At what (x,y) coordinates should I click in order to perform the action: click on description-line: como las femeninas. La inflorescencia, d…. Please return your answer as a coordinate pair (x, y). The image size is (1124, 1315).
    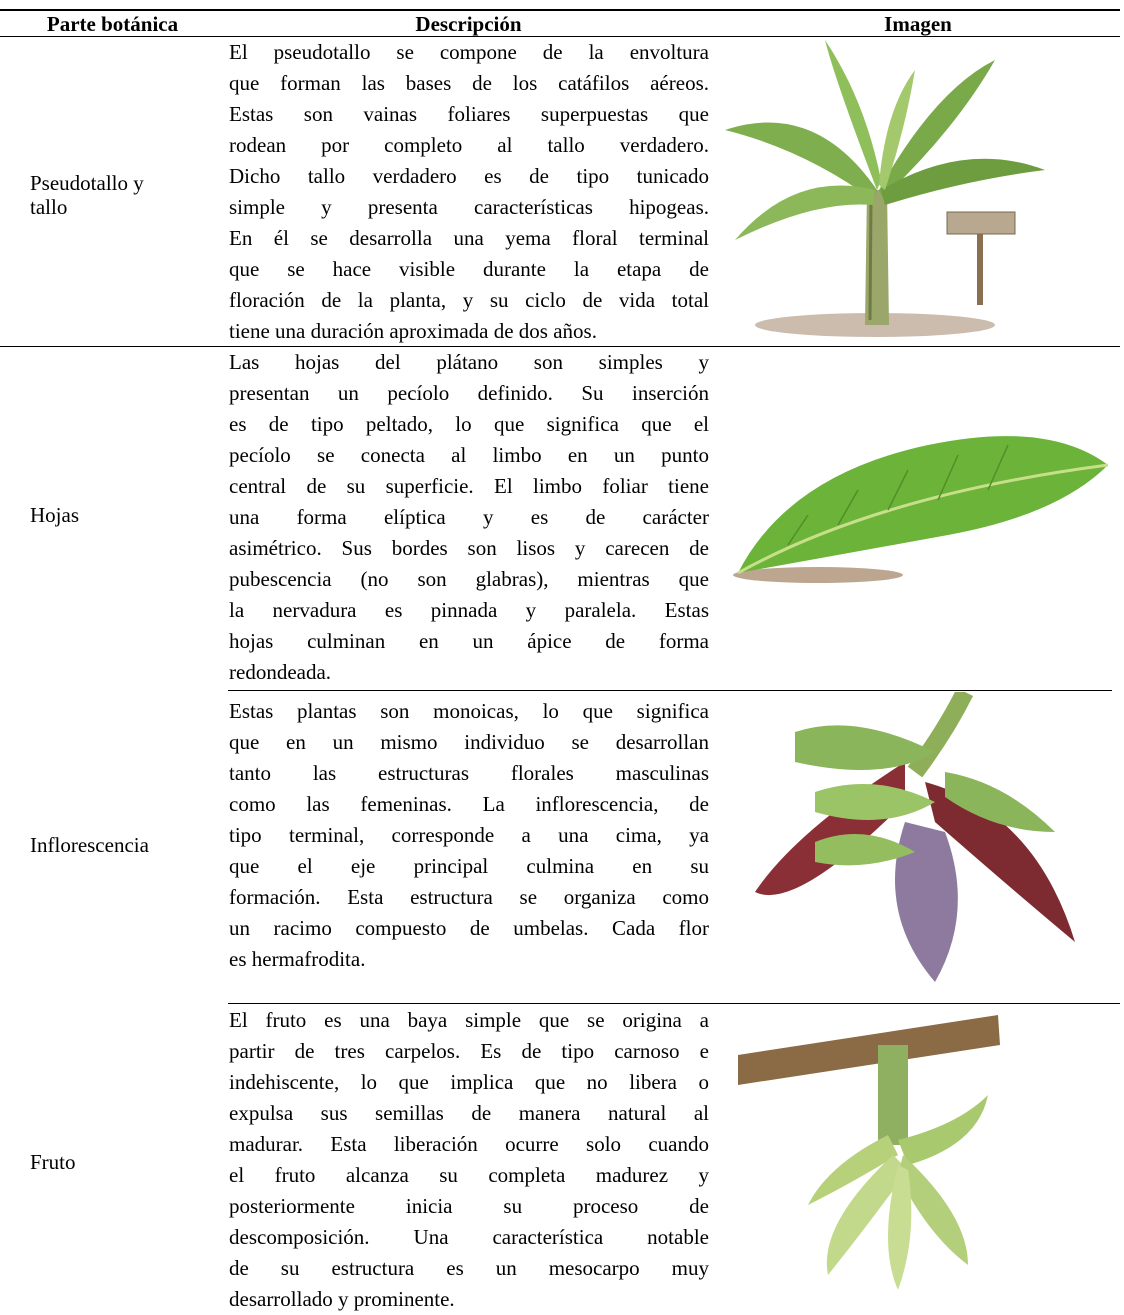
    Looking at the image, I should click on (469, 803).